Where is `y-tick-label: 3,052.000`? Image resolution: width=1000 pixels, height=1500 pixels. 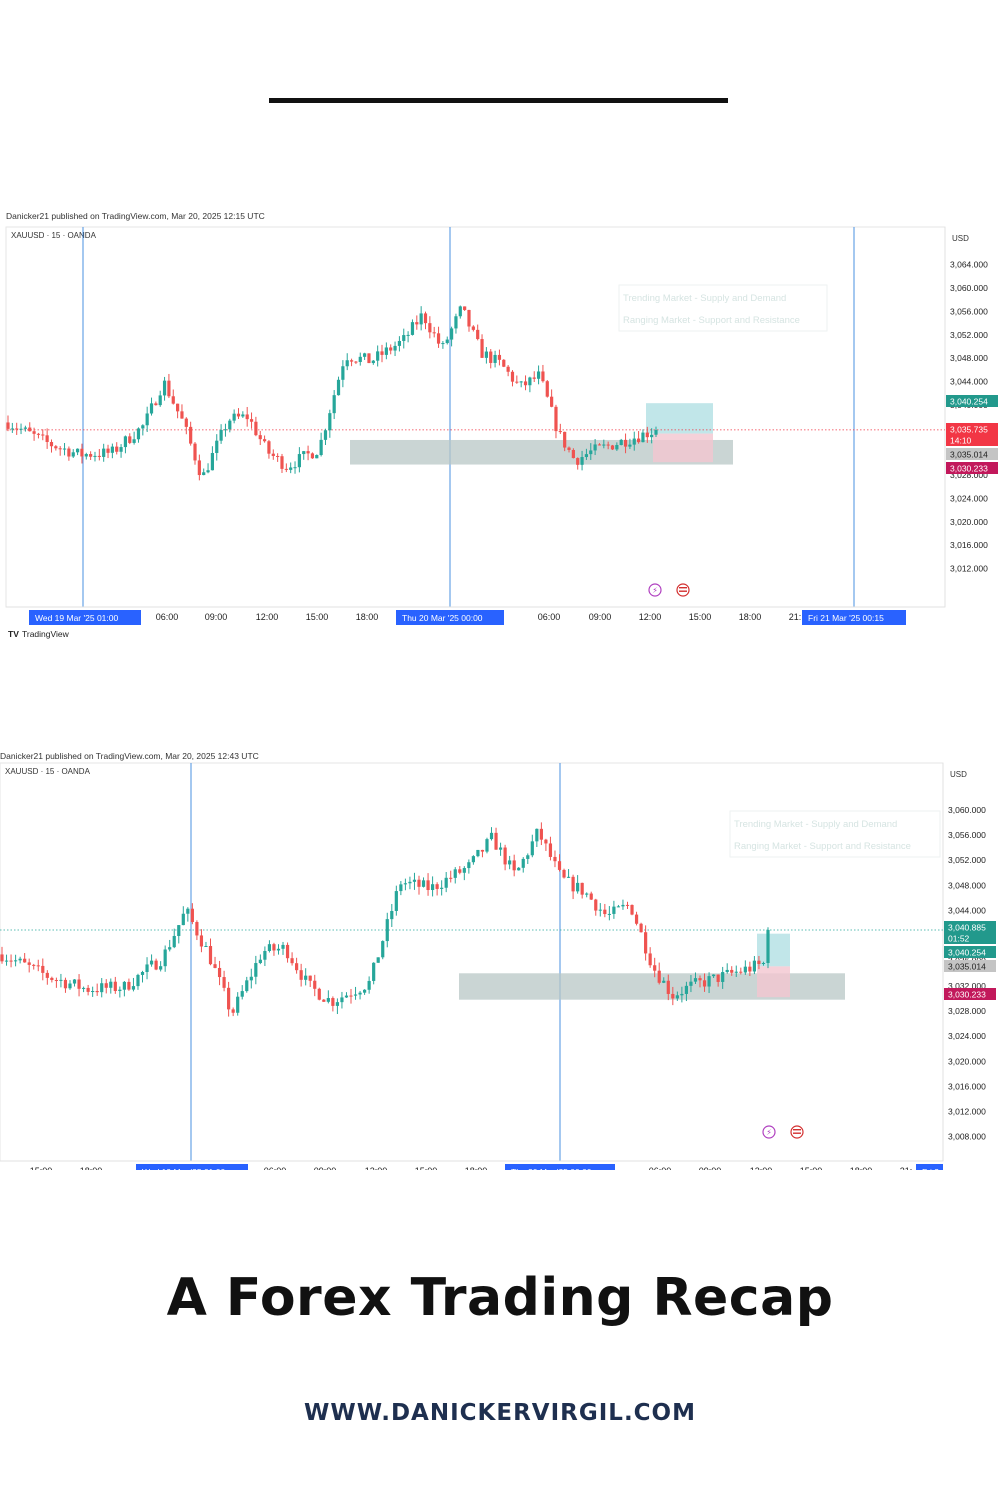
y-tick-label: 3,052.000 is located at coordinates (969, 335).